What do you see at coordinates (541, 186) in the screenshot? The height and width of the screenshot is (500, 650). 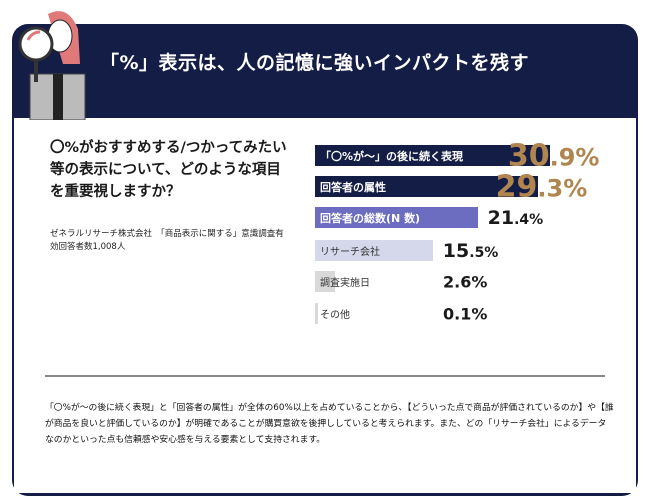 I see `value-label: 29.3%` at bounding box center [541, 186].